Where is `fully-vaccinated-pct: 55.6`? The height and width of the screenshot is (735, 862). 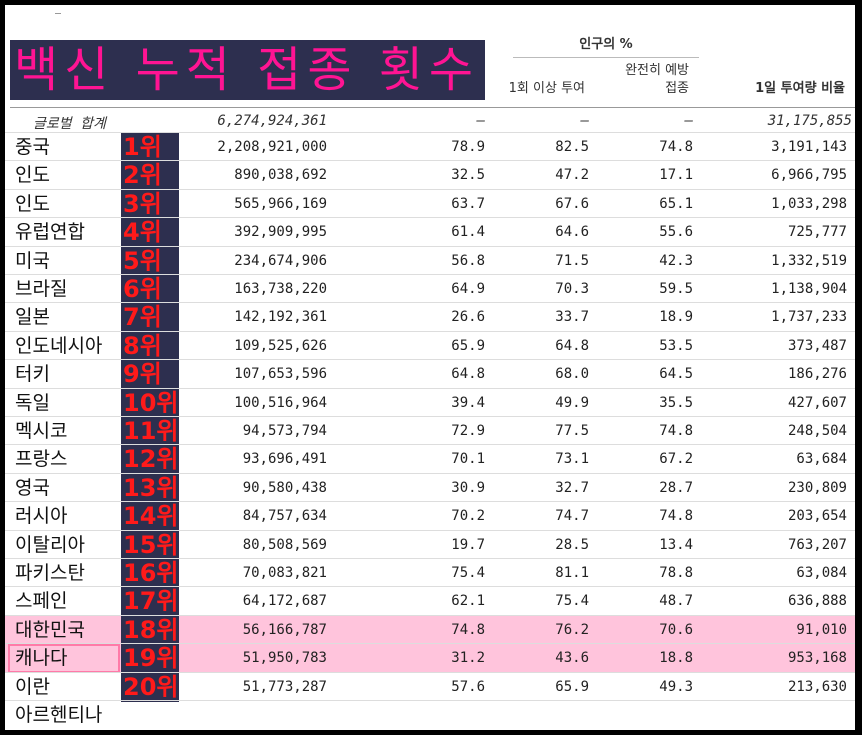
fully-vaccinated-pct: 55.6 is located at coordinates (676, 232).